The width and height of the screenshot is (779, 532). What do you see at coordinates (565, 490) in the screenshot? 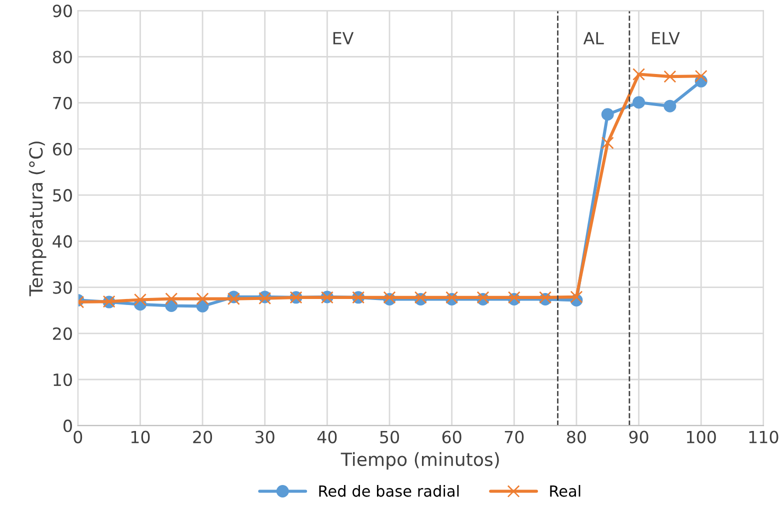
I see `legend-label: Real` at bounding box center [565, 490].